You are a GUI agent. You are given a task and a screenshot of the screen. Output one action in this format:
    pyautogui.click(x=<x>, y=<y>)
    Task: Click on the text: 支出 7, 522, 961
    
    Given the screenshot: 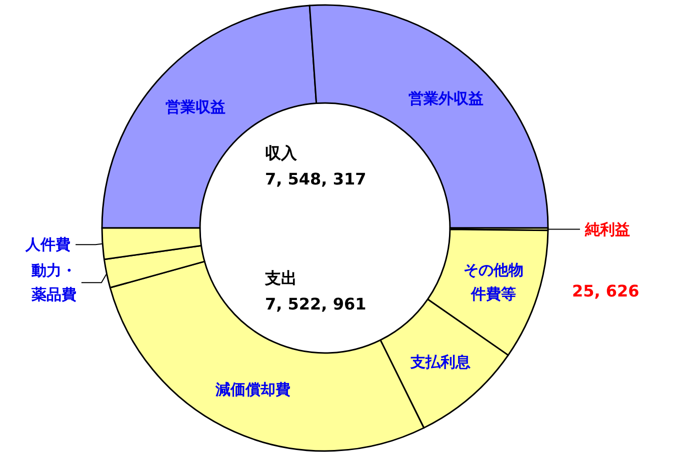 What is the action you would take?
    pyautogui.click(x=315, y=291)
    